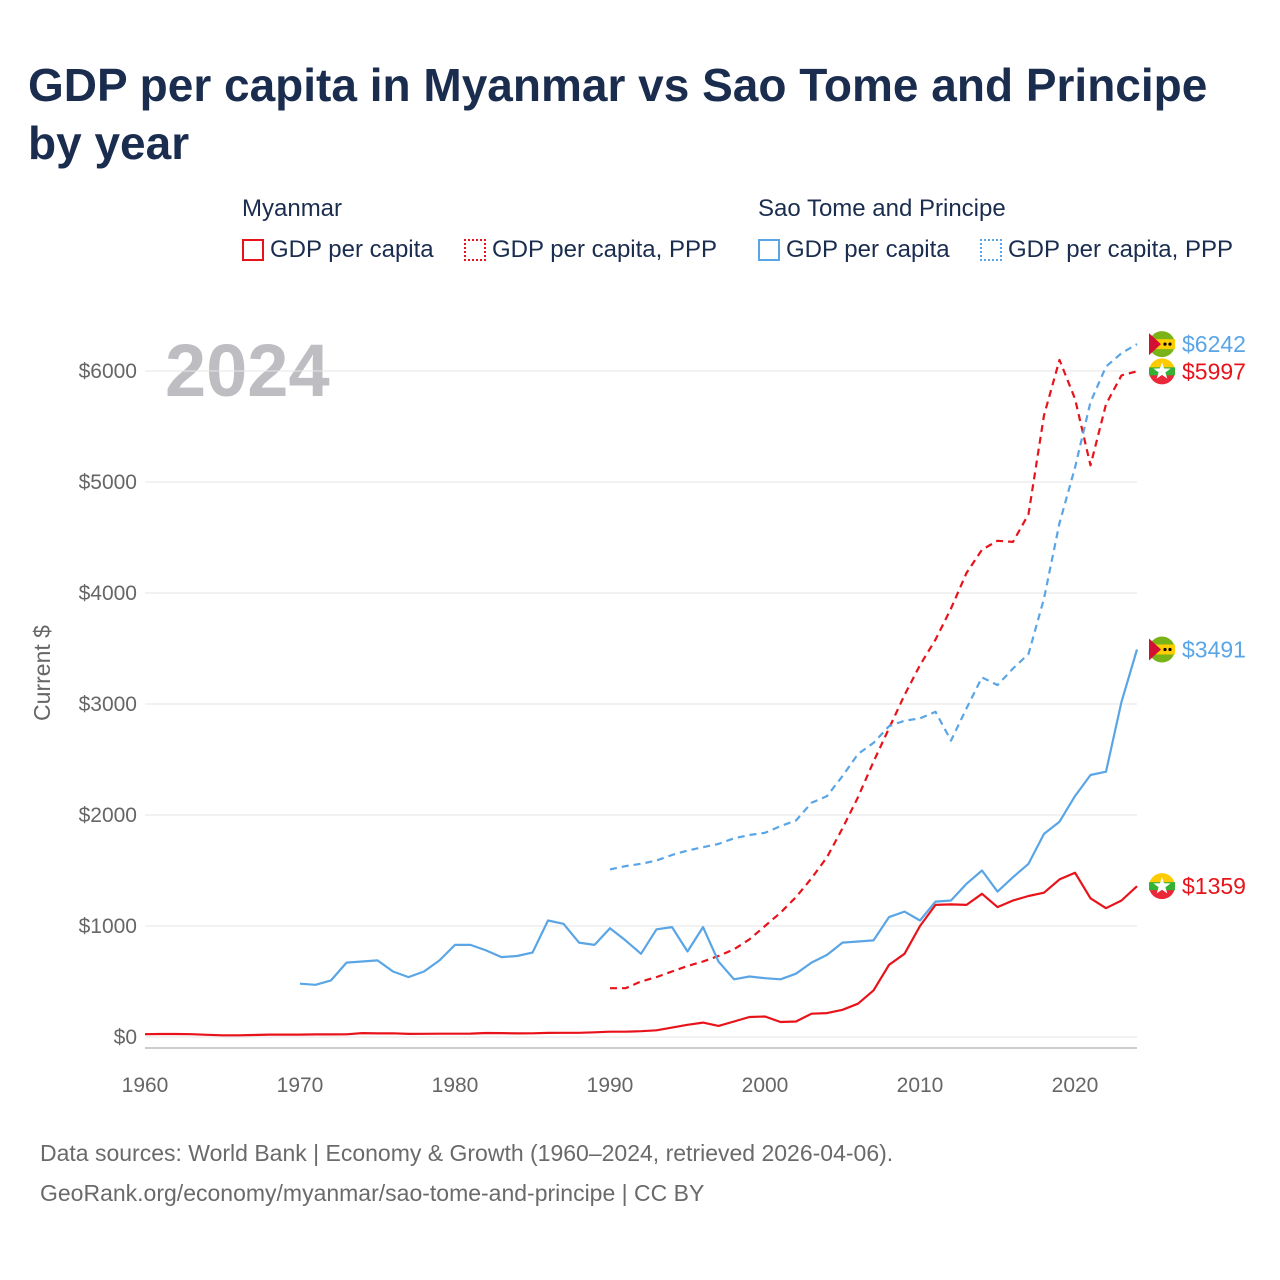 The width and height of the screenshot is (1280, 1280). I want to click on legend-group-sao-tome: Sao Tome and Principe, so click(882, 208).